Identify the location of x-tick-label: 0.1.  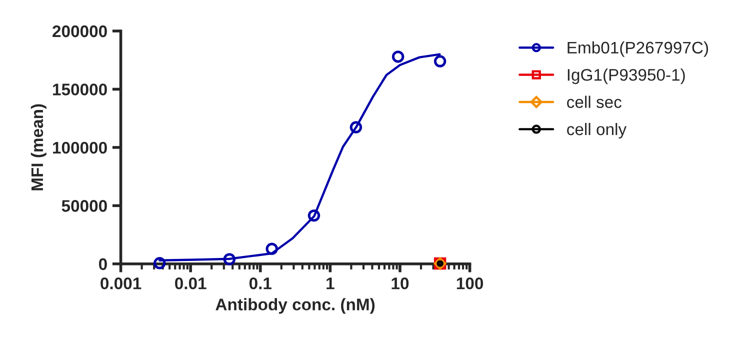
(260, 284).